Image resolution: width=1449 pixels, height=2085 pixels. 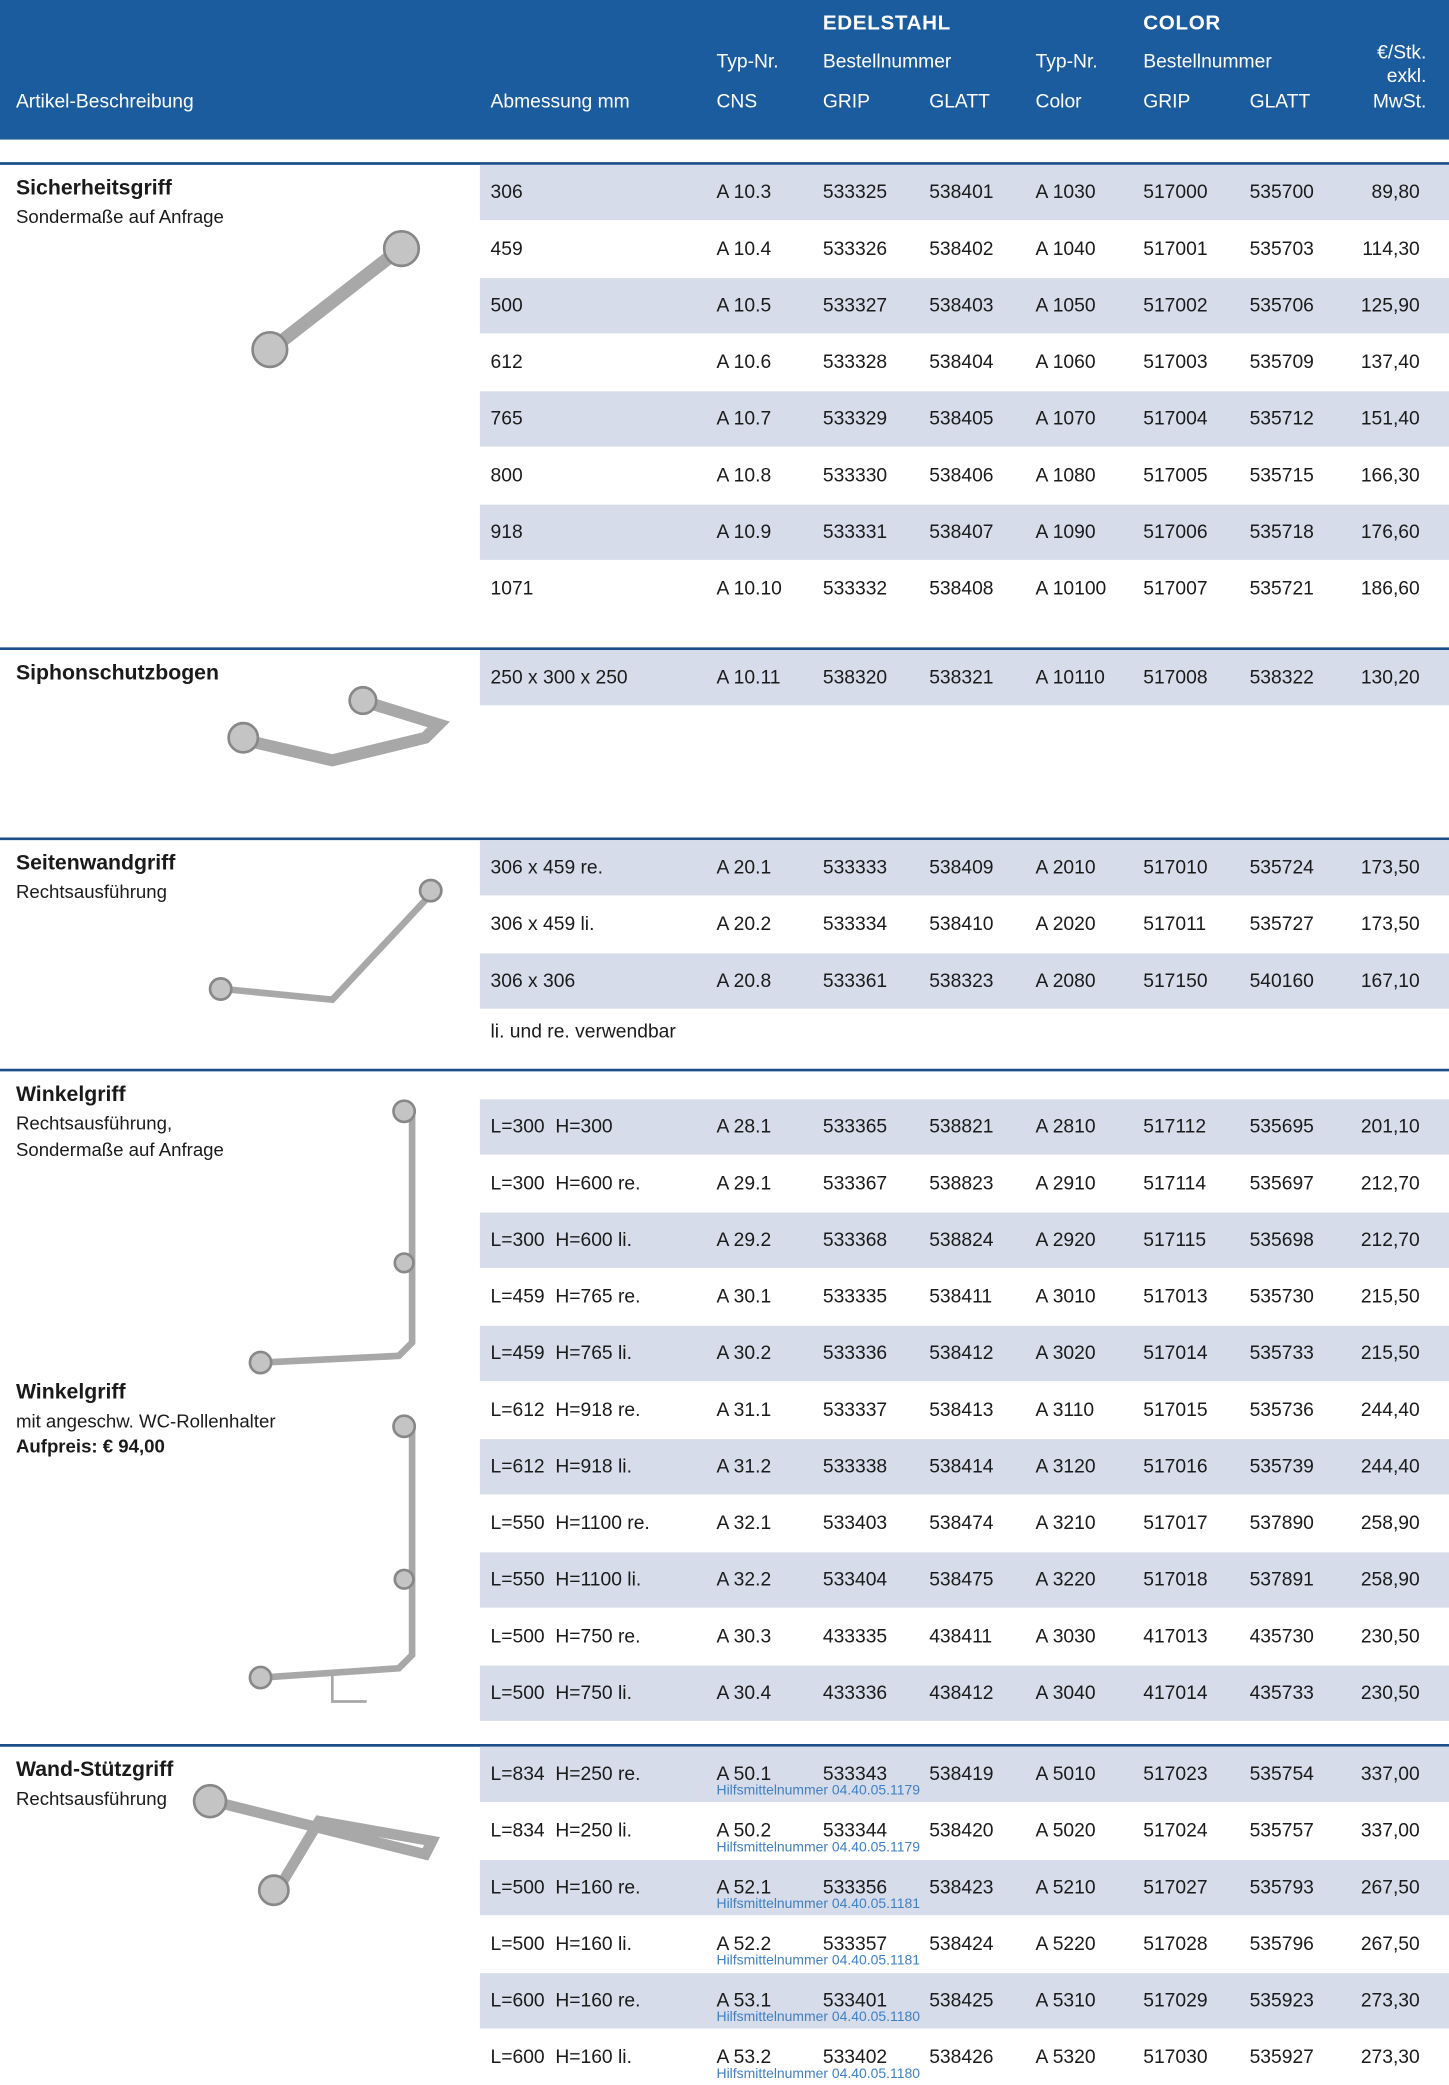 I want to click on table-cell: 535739, so click(x=1282, y=1467).